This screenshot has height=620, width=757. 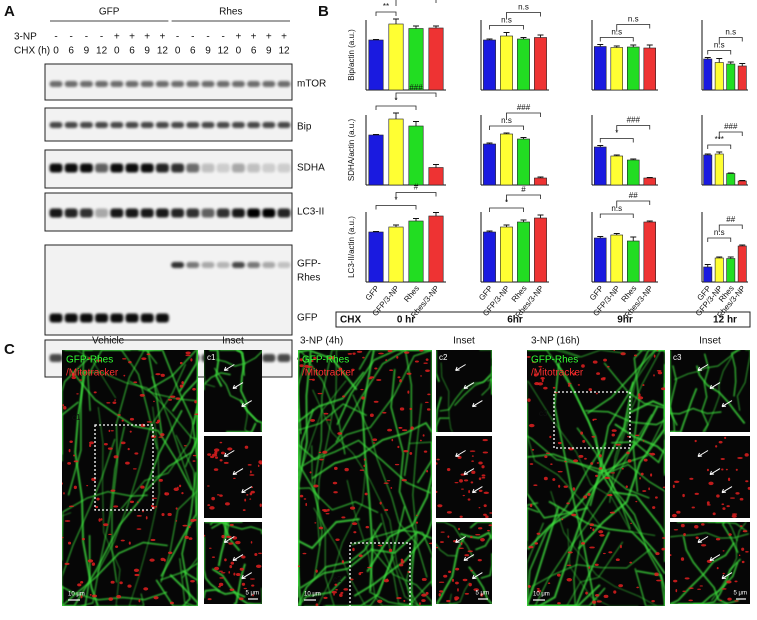 What do you see at coordinates (307, 318) in the screenshot?
I see `protein-label: GFP` at bounding box center [307, 318].